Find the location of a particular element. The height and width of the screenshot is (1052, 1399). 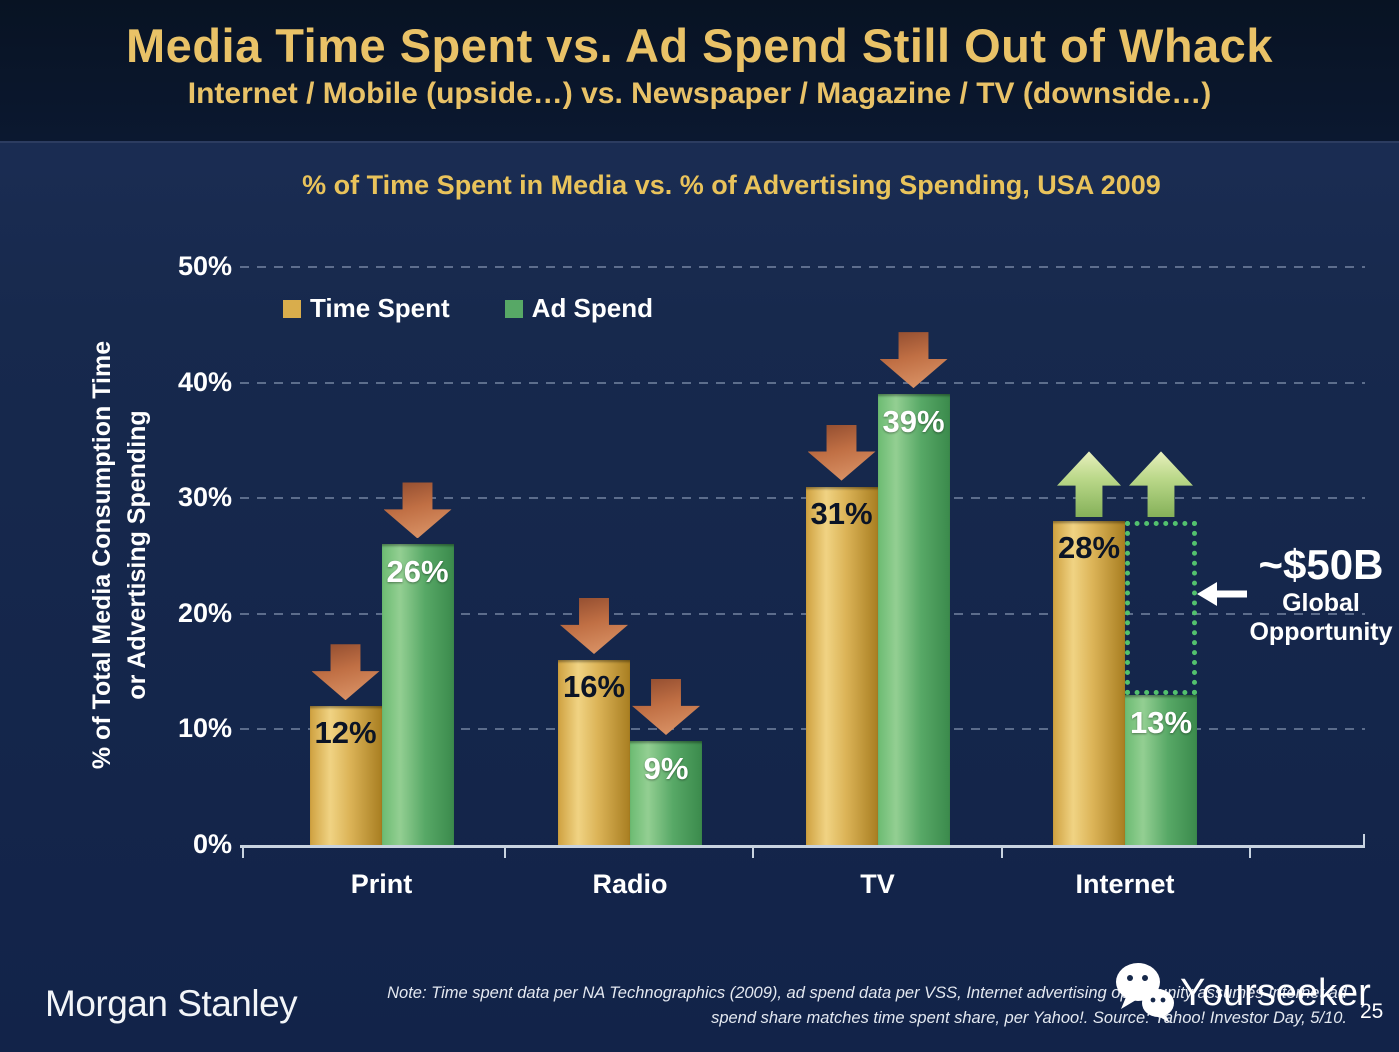

watermark: Yourseeker is located at coordinates (1241, 993).